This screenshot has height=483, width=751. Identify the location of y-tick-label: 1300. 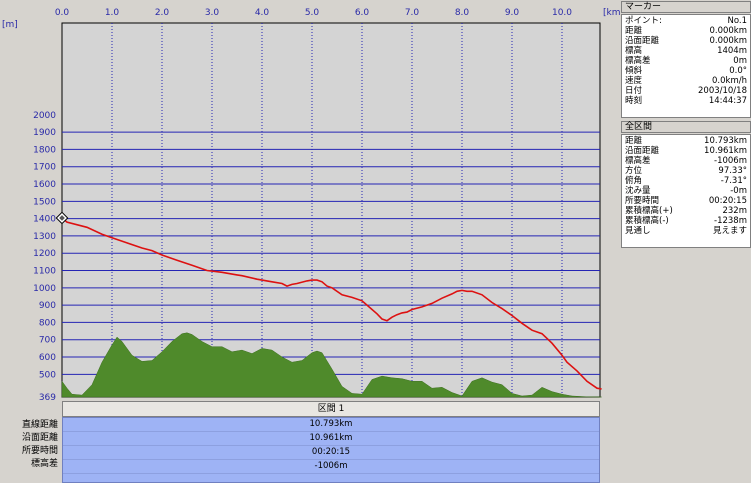
(44, 237).